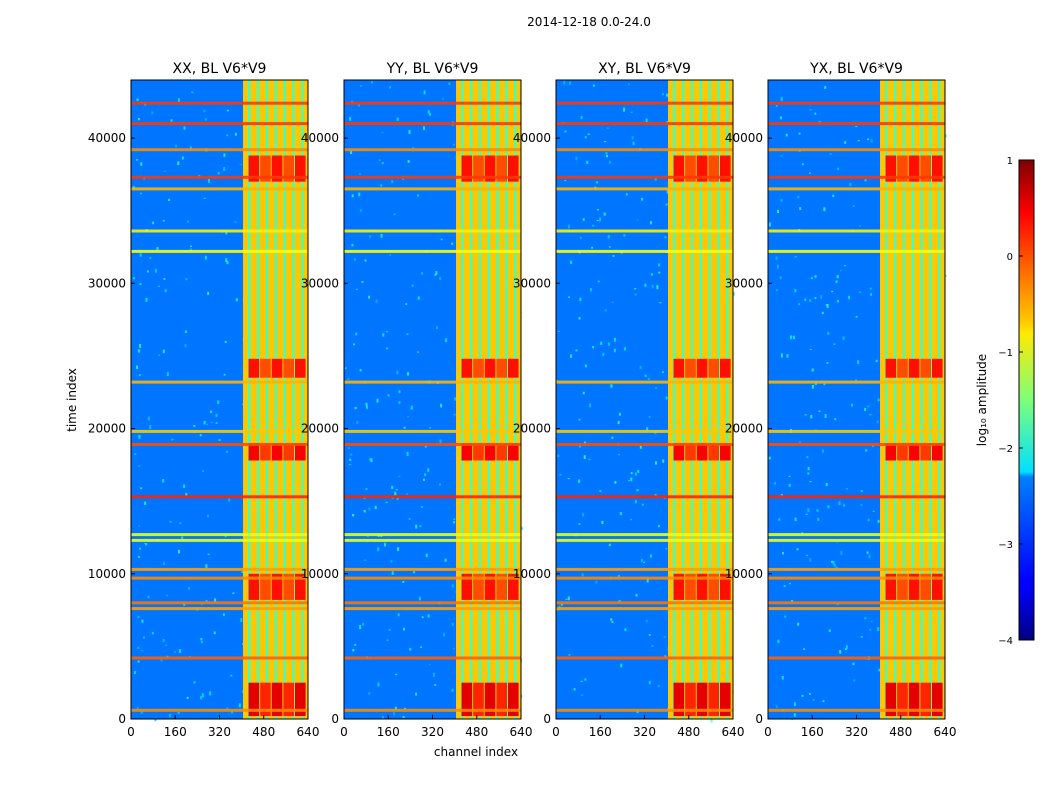 The width and height of the screenshot is (1050, 800). I want to click on x-tick-label: 160, so click(600, 732).